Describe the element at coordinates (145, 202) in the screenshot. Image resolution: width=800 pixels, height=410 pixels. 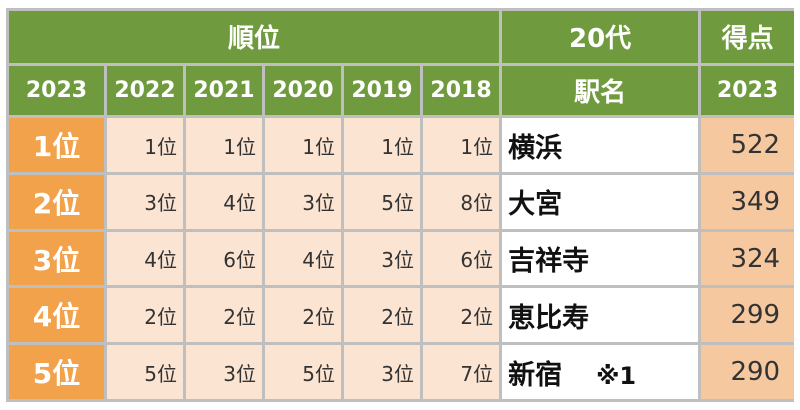
I see `rank-2022: 3位` at that location.